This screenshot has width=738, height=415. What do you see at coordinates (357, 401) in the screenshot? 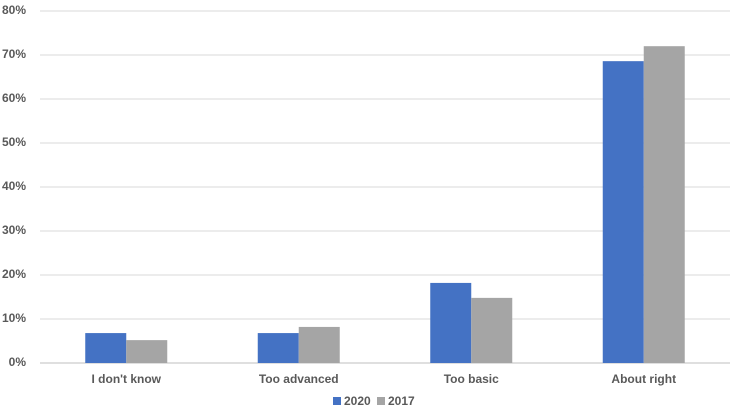
I see `legend-label: 2020` at bounding box center [357, 401].